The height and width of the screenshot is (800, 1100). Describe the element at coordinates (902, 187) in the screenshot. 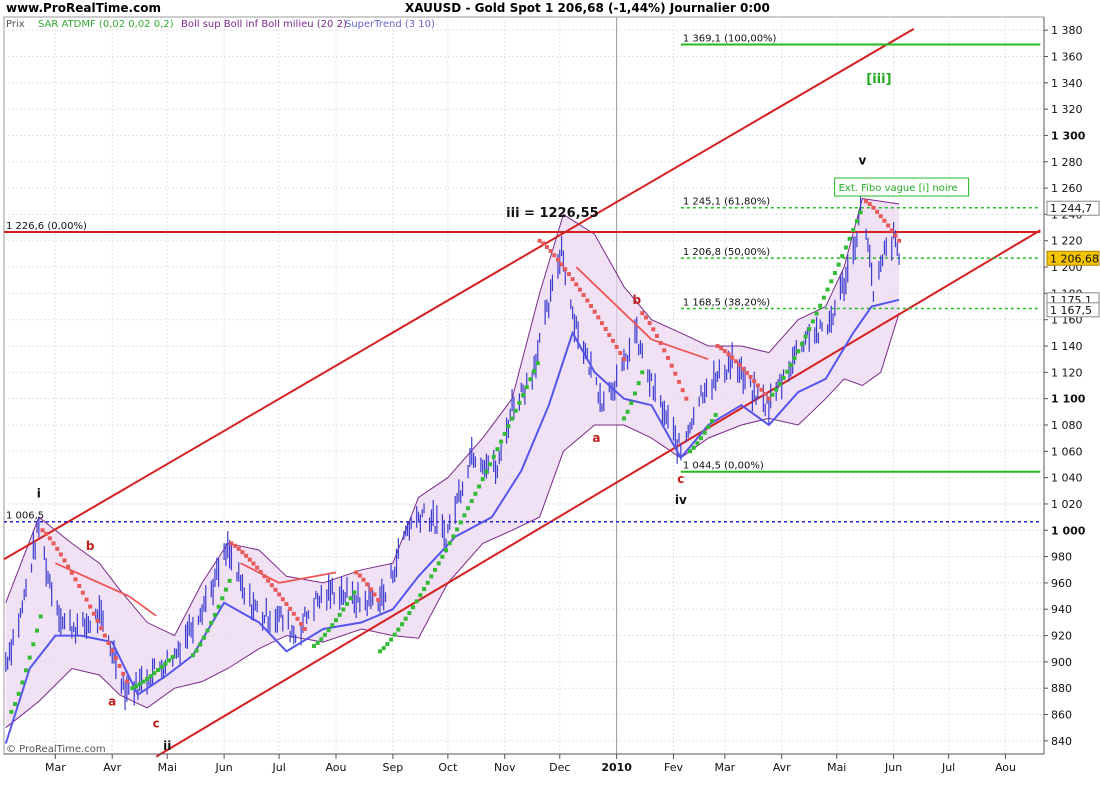

I see `fibo-extension-box` at that location.